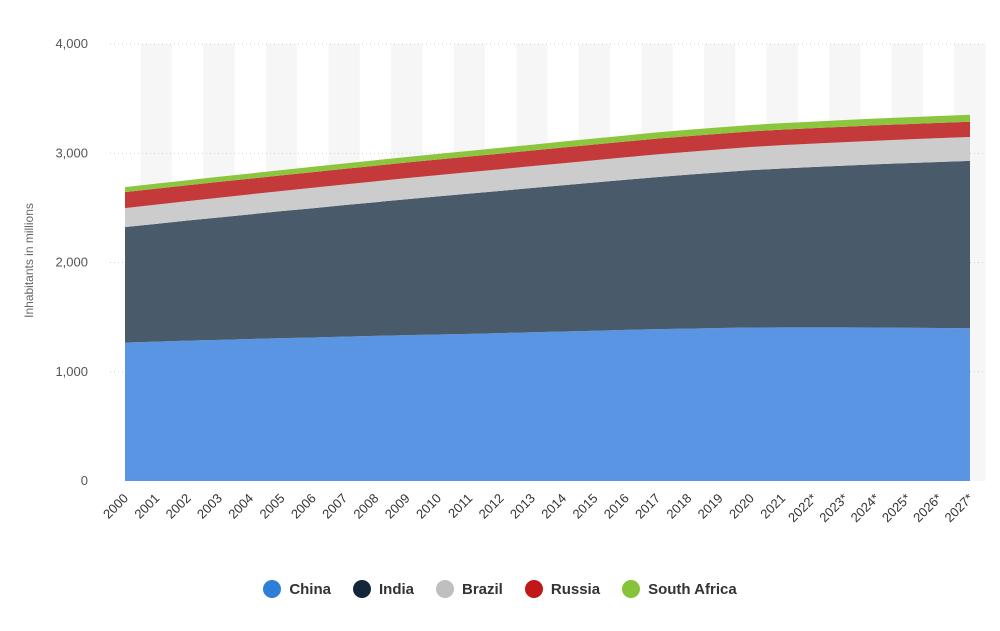 The image size is (1000, 631). I want to click on legend-label: China, so click(310, 589).